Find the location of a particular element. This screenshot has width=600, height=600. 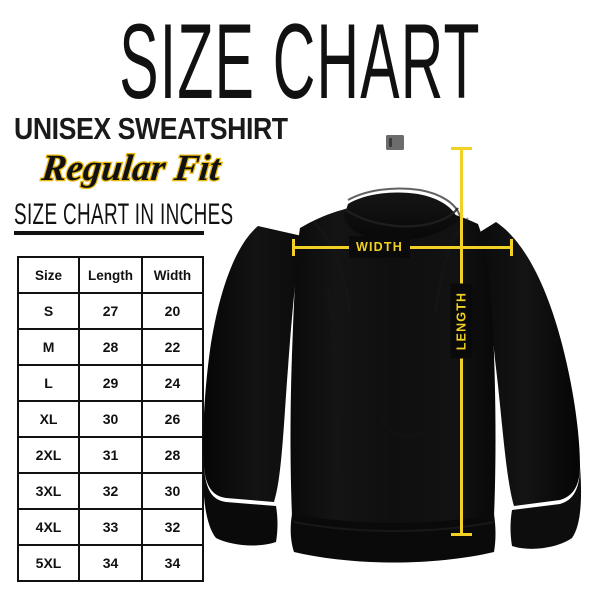

cell-length: 28 is located at coordinates (110, 347).